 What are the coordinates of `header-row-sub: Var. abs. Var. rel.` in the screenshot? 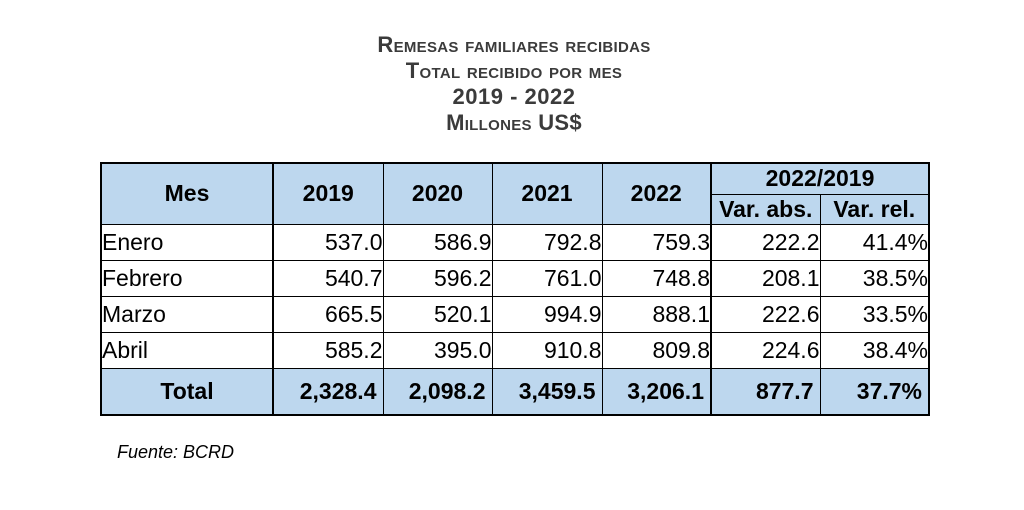 It's located at (515, 209).